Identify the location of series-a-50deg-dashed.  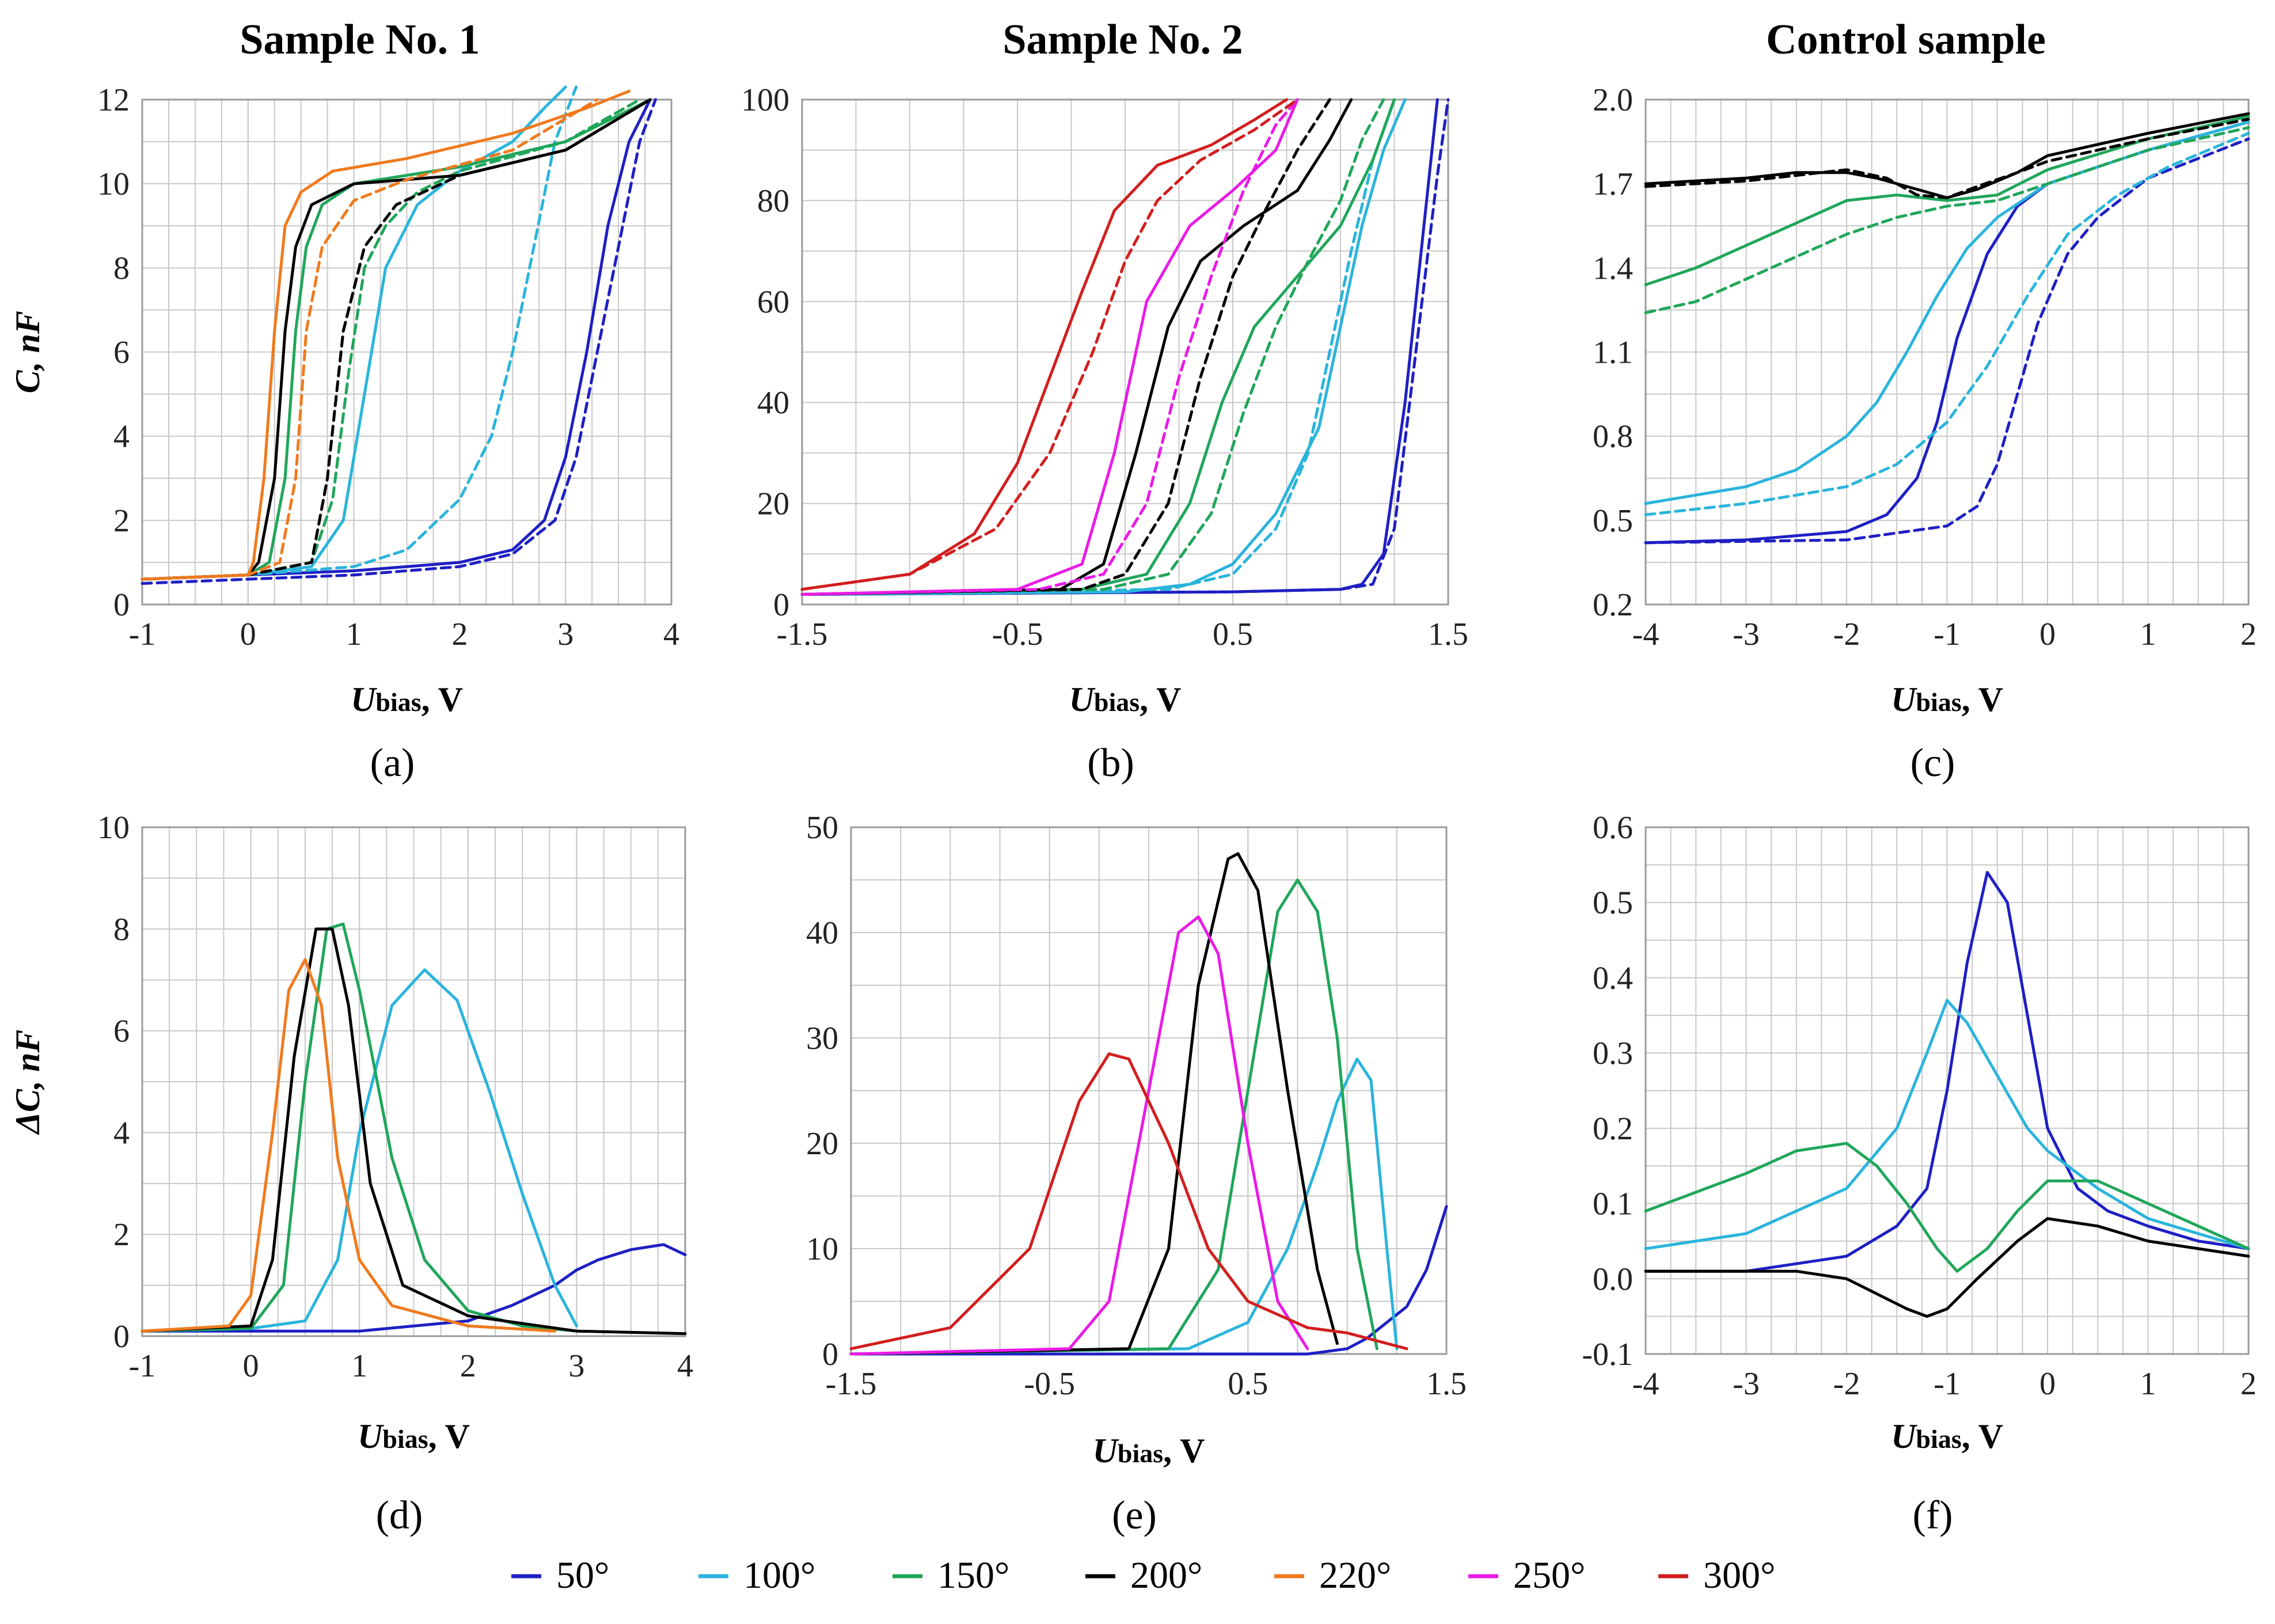
(398, 341).